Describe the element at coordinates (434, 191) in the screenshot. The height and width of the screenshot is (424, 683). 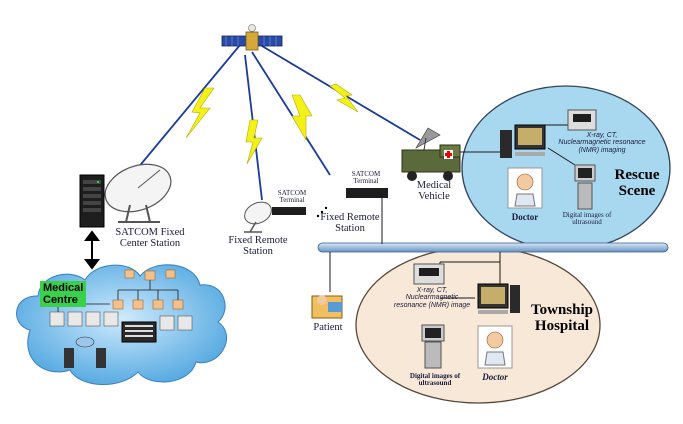
I see `medical-vehicle-label: Medical Vehicle` at that location.